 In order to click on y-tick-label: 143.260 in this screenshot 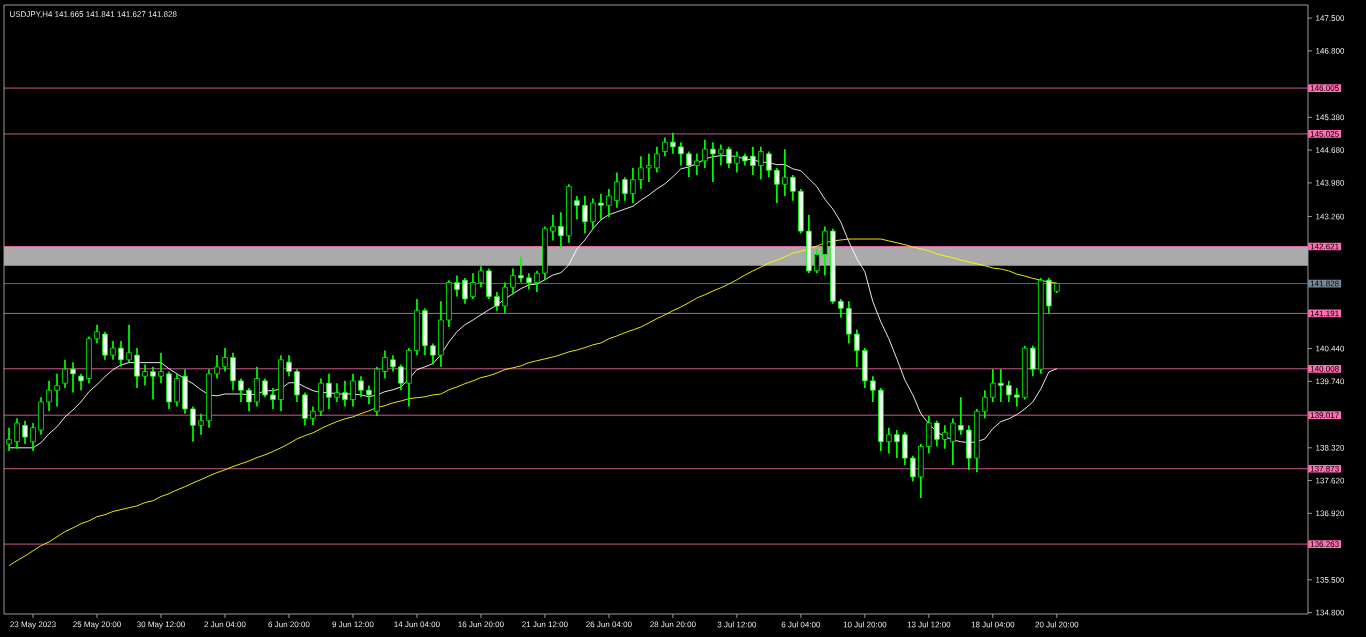, I will do `click(1330, 216)`.